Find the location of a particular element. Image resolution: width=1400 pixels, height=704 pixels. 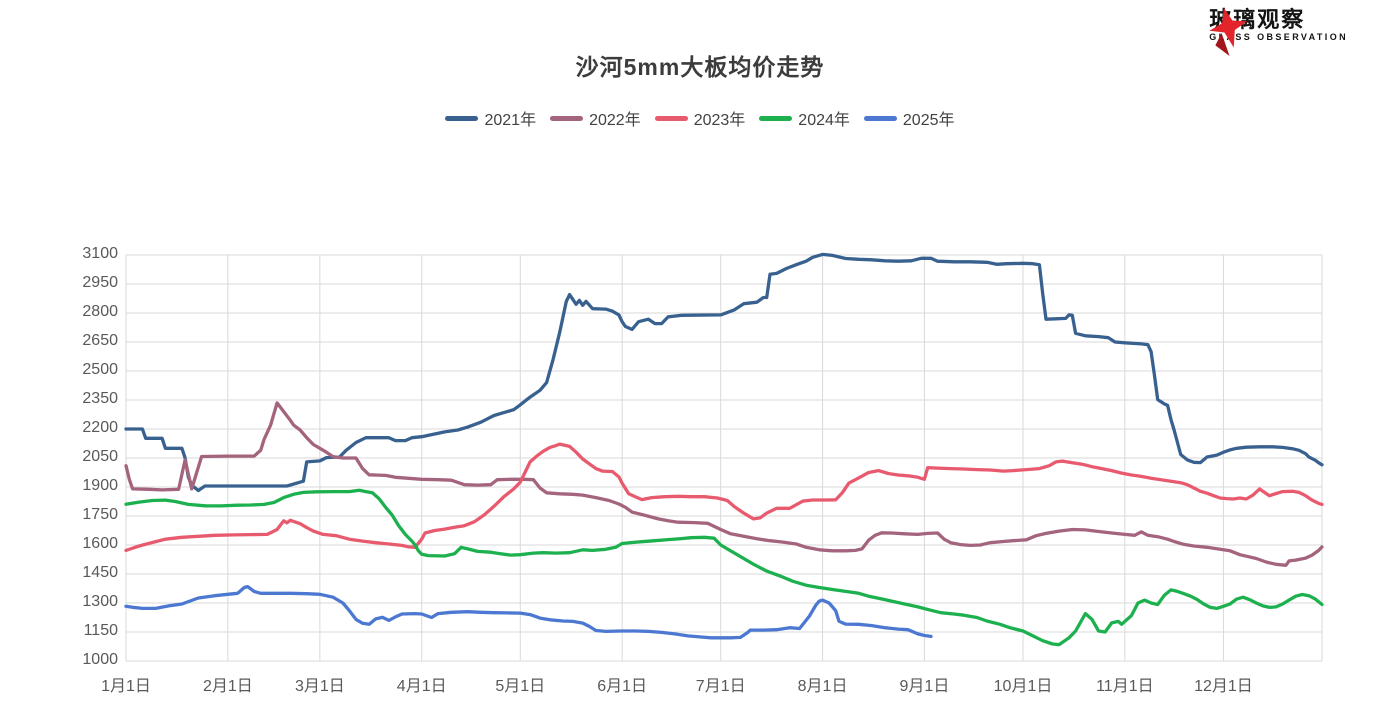

y-axis-label: 3100 is located at coordinates (100, 253).